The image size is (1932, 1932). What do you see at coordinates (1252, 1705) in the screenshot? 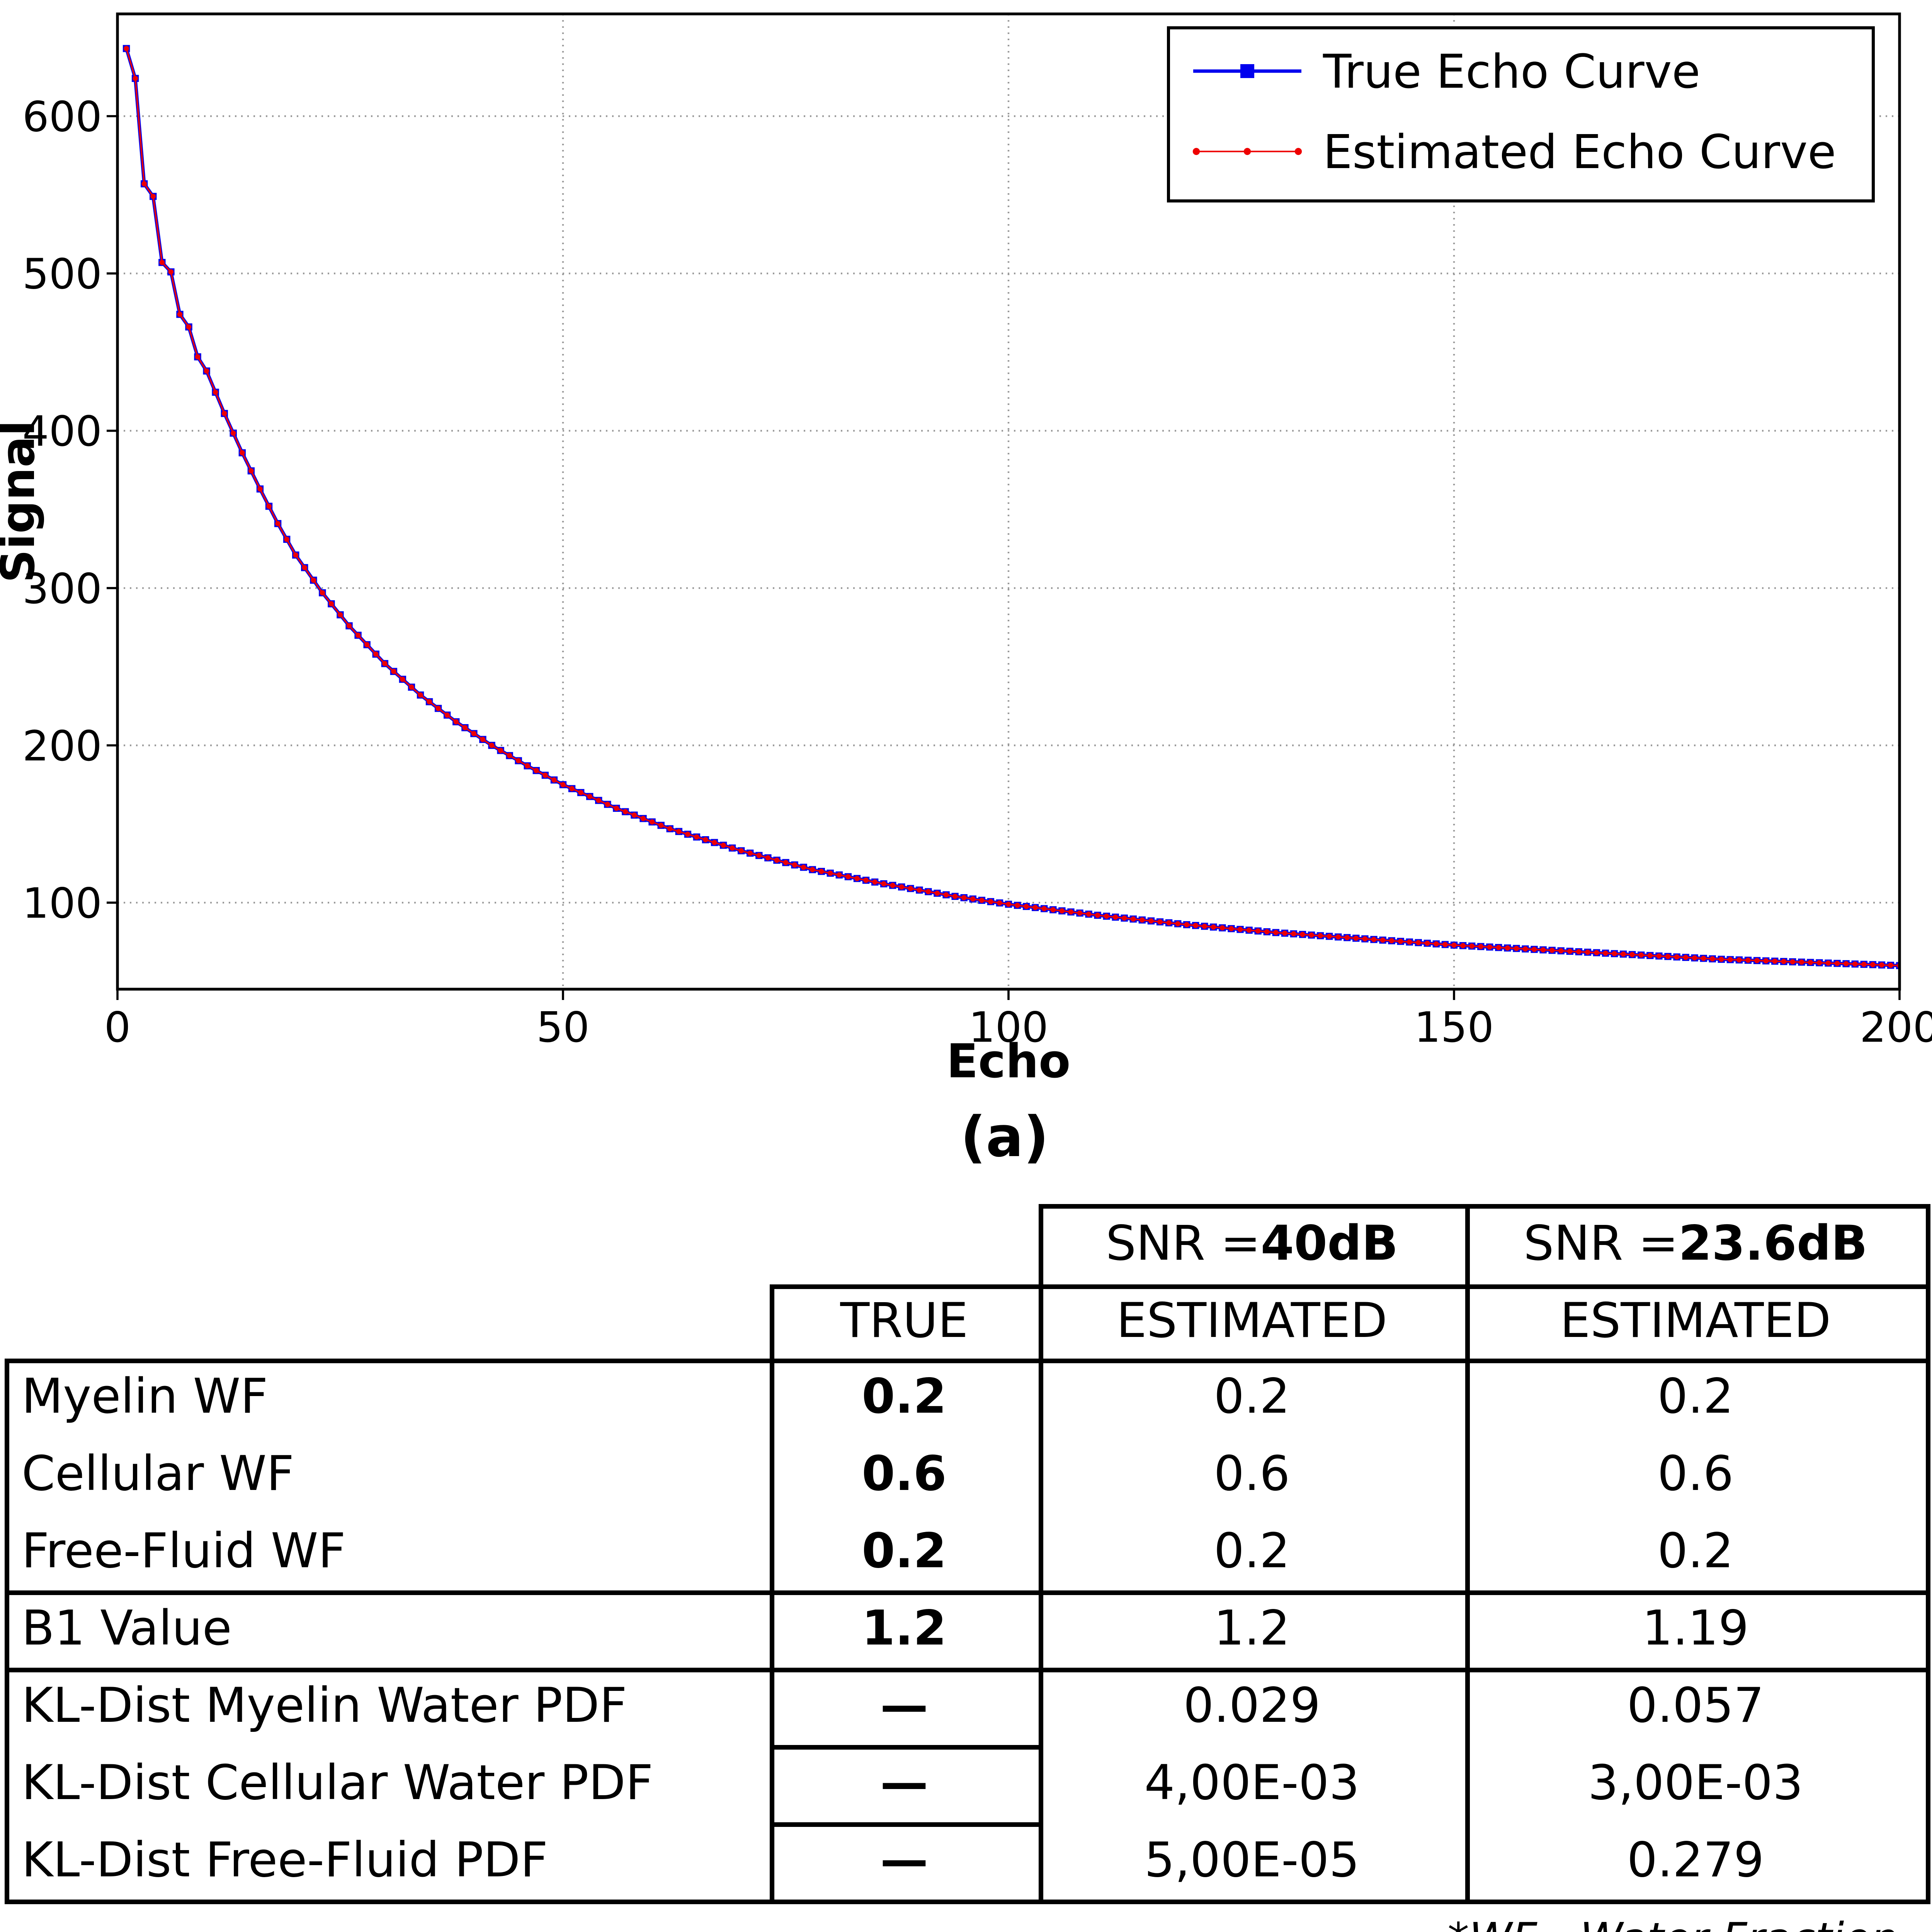
I see `cell-est40: 0.029` at bounding box center [1252, 1705].